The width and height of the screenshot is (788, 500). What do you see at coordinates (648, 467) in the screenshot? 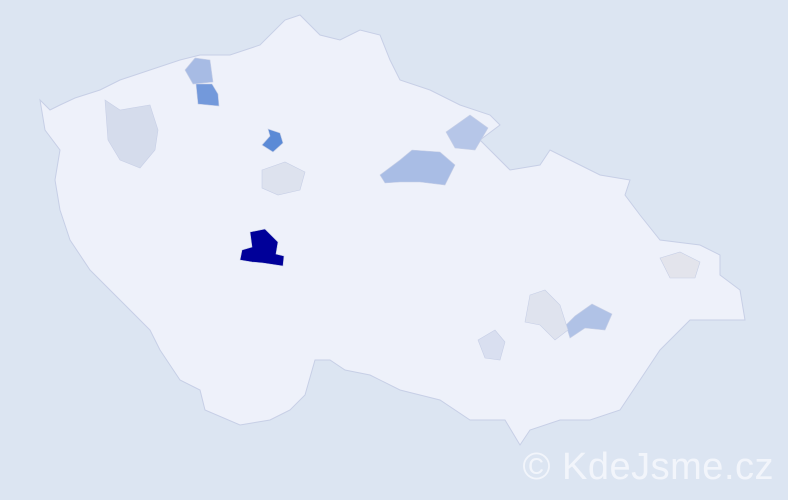
I see `watermark: © KdeJsme.cz` at bounding box center [648, 467].